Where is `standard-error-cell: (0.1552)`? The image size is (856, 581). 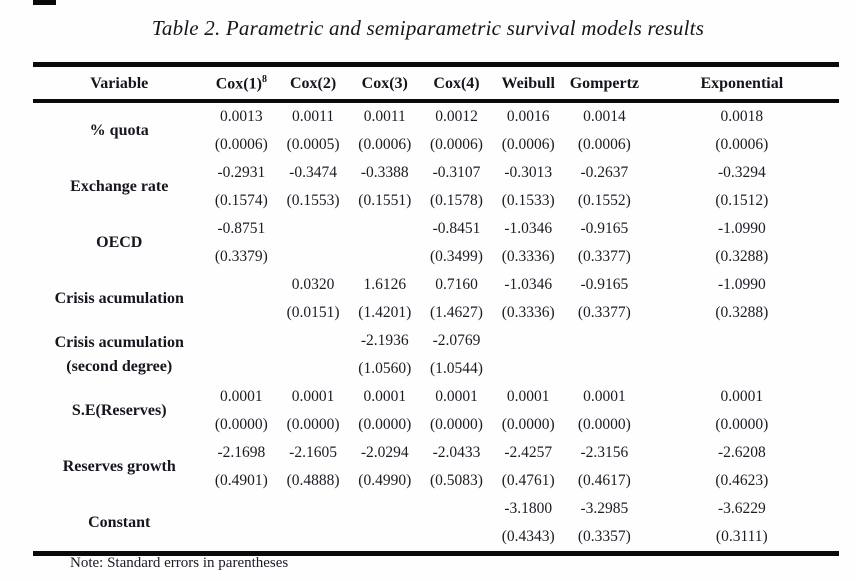
standard-error-cell: (0.1552) is located at coordinates (604, 201).